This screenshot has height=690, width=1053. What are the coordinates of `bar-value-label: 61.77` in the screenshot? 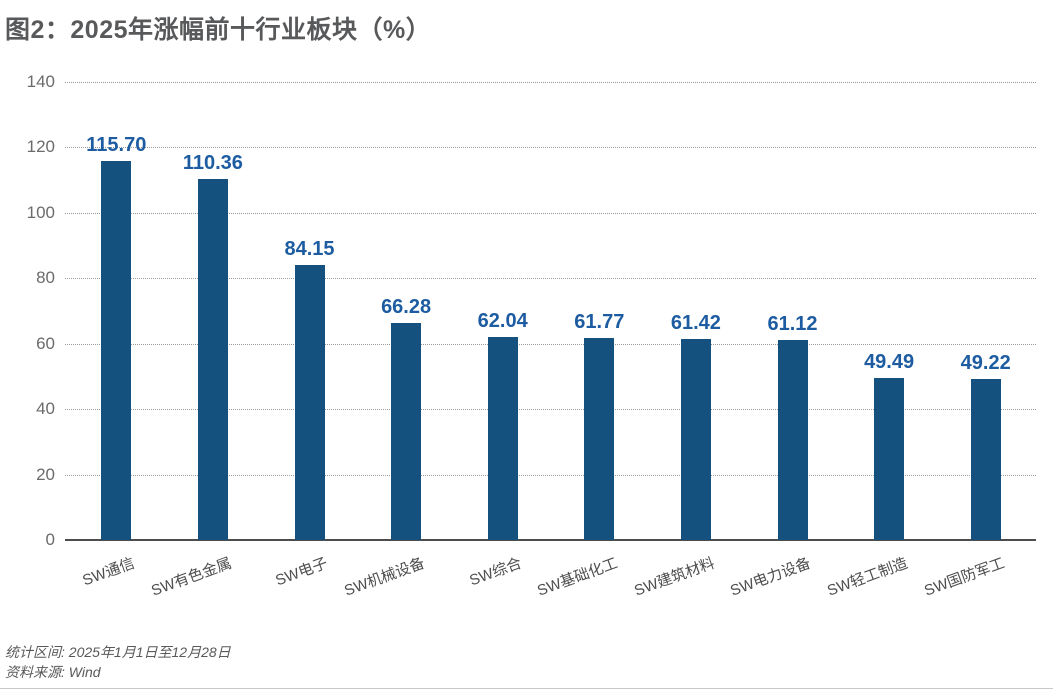 It's located at (599, 321).